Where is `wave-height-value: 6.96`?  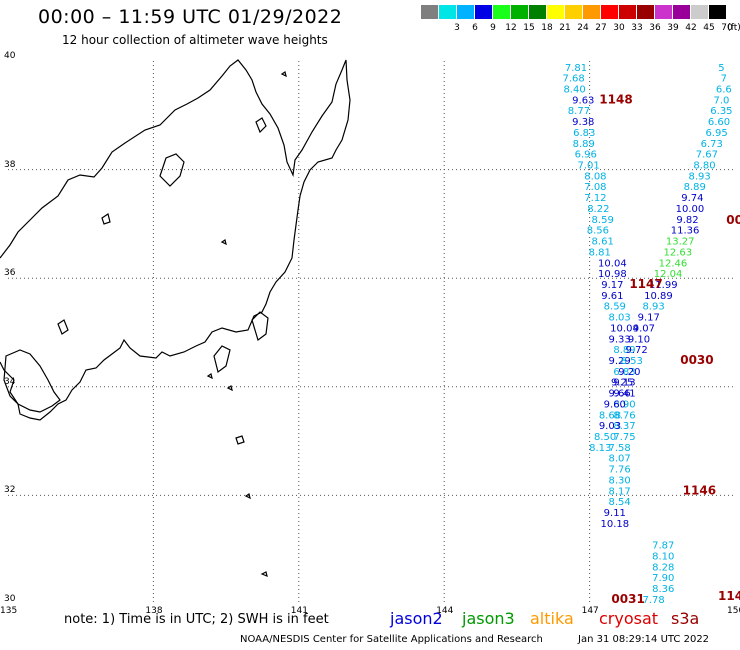
wave-height-value: 6.96 is located at coordinates (586, 155).